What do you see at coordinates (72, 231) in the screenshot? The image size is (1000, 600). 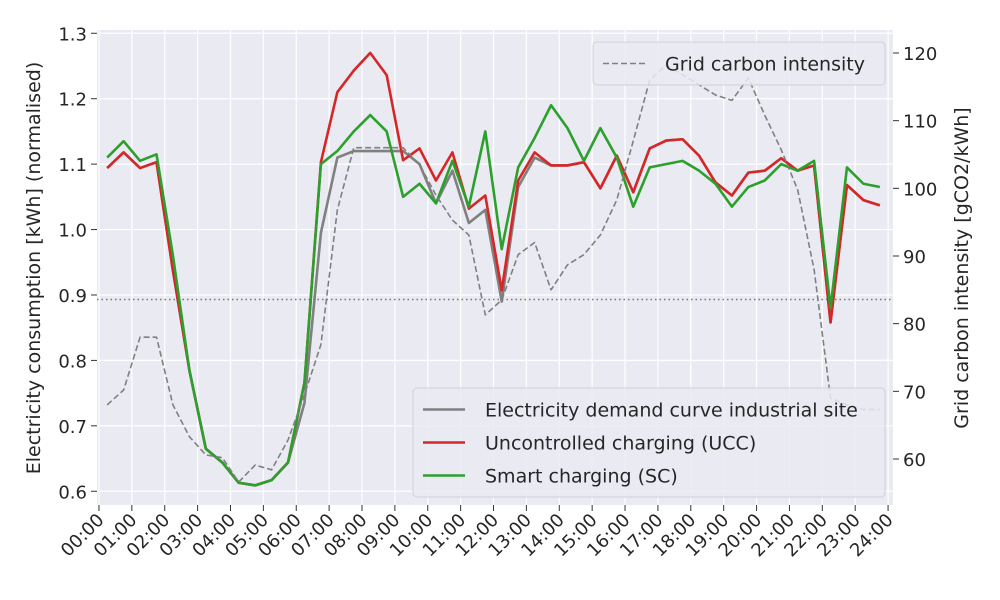 I see `y-tick-label: 1.0` at bounding box center [72, 231].